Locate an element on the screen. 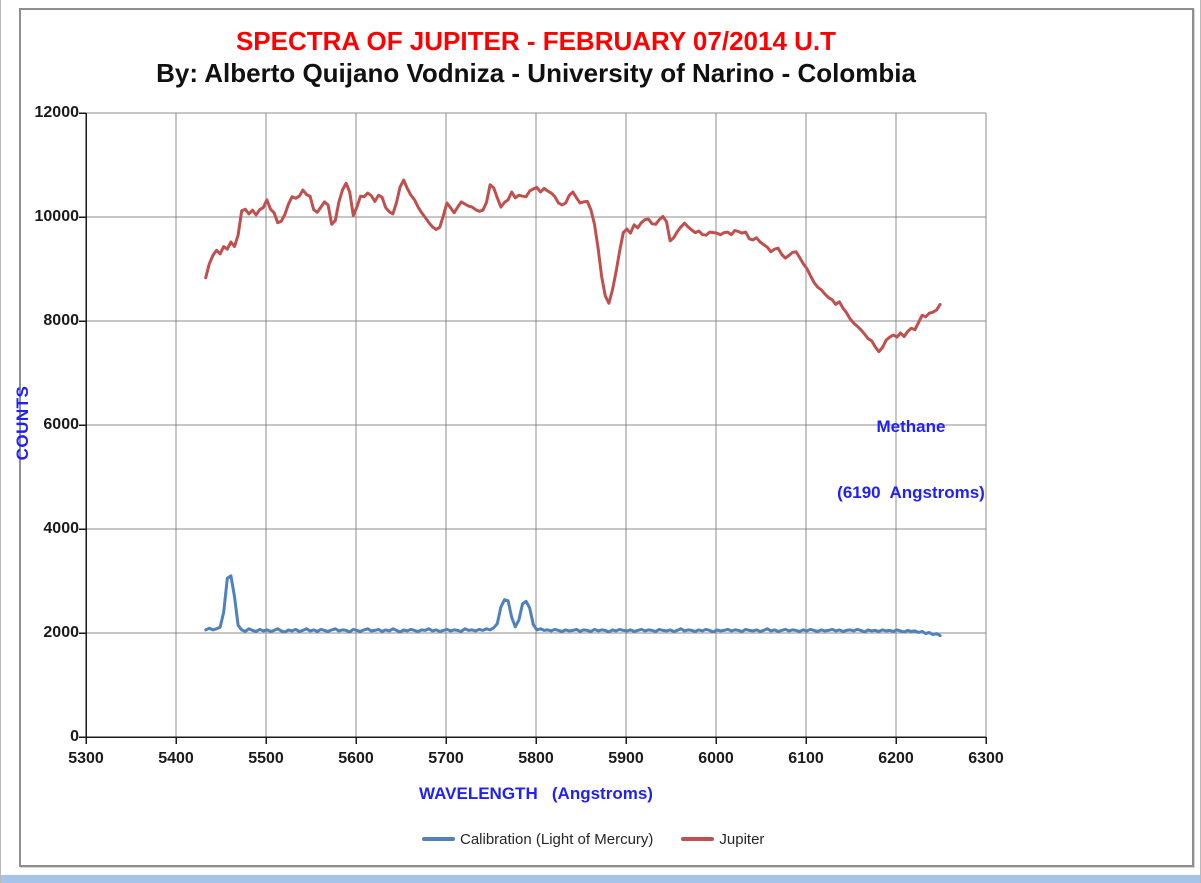  x-tick-label: 6300 is located at coordinates (986, 758).